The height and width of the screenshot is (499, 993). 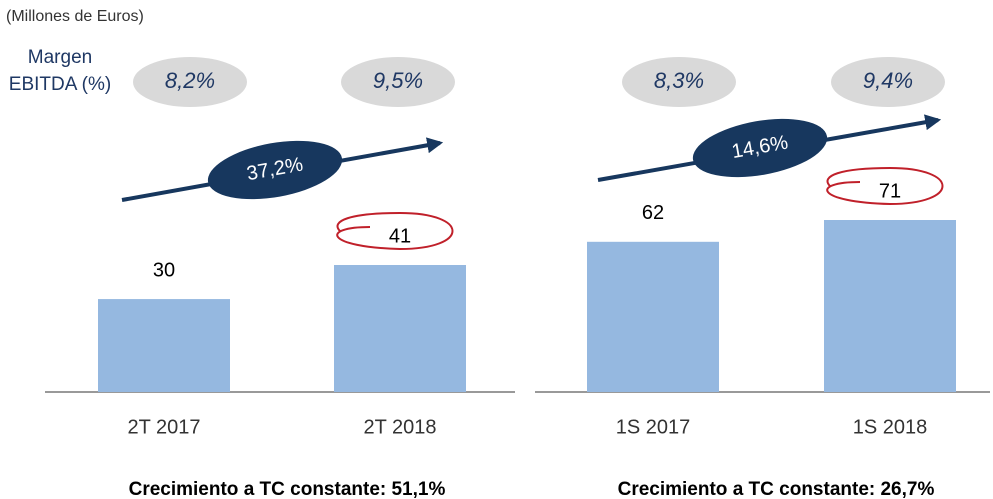 I want to click on unit-note: (Millones de Euros), so click(x=75, y=16).